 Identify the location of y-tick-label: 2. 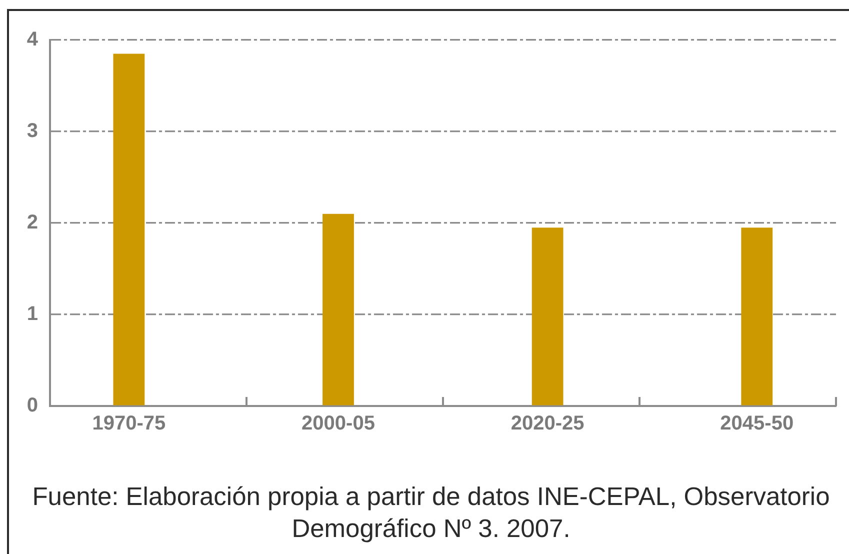
(32, 223).